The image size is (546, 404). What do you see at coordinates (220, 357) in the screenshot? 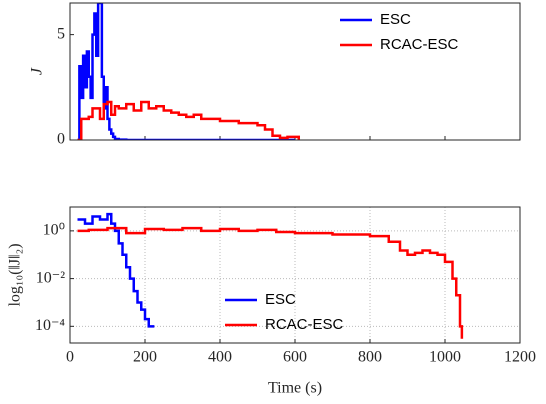
I see `x-tick-label: 400` at bounding box center [220, 357].